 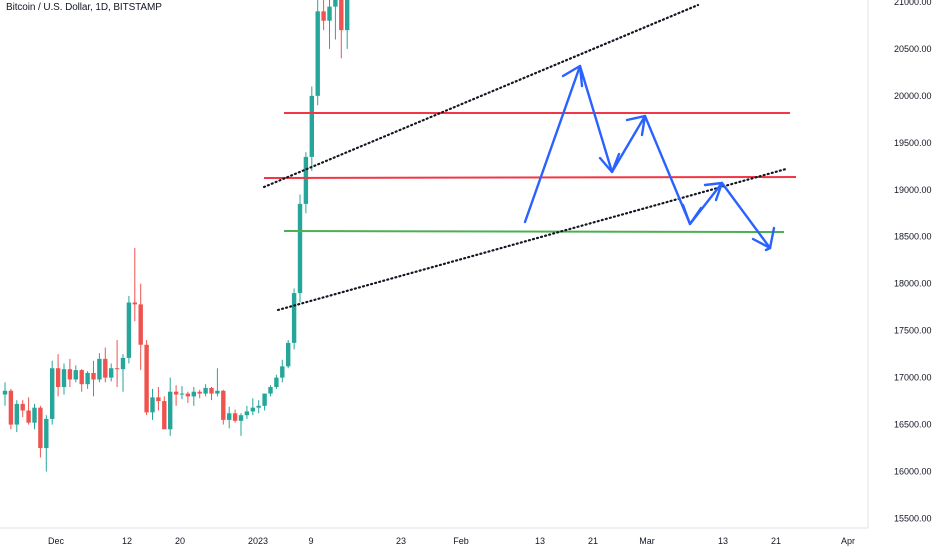 What do you see at coordinates (56, 541) in the screenshot?
I see `x-tick-label: Dec` at bounding box center [56, 541].